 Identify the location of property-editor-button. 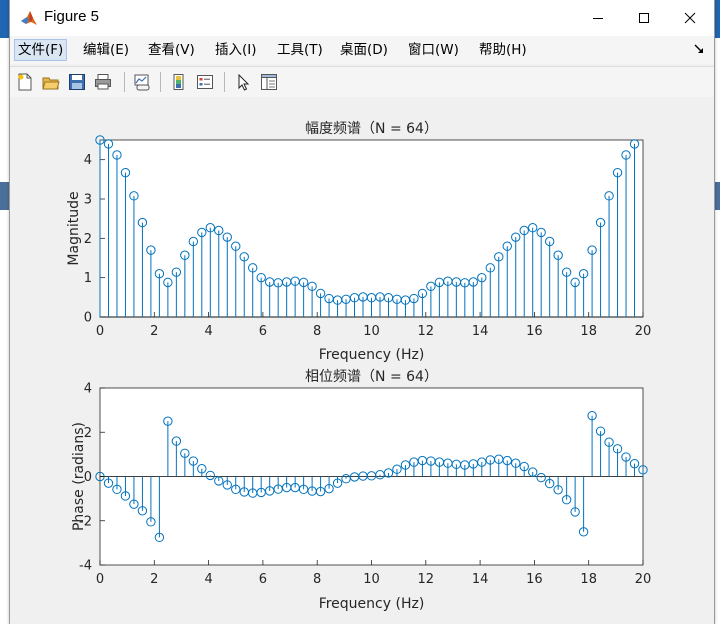
(269, 82).